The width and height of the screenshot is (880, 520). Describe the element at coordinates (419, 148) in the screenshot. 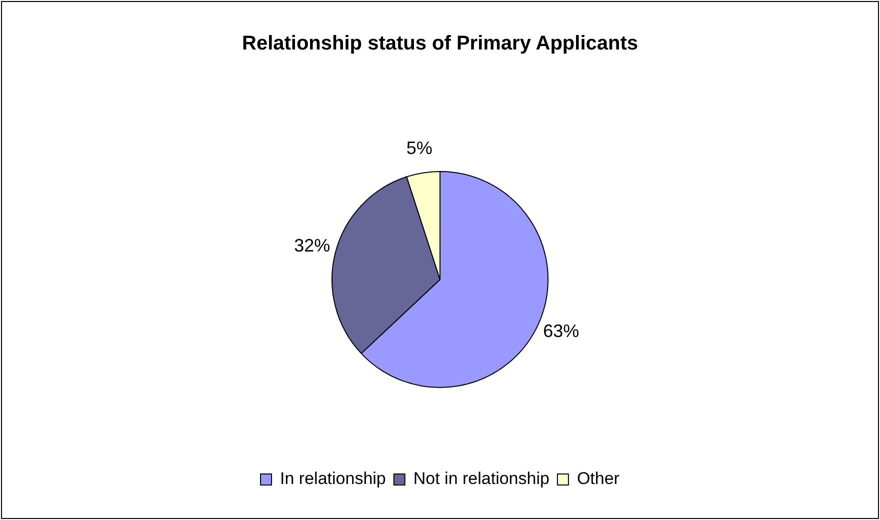

I see `data-label: 5%` at that location.